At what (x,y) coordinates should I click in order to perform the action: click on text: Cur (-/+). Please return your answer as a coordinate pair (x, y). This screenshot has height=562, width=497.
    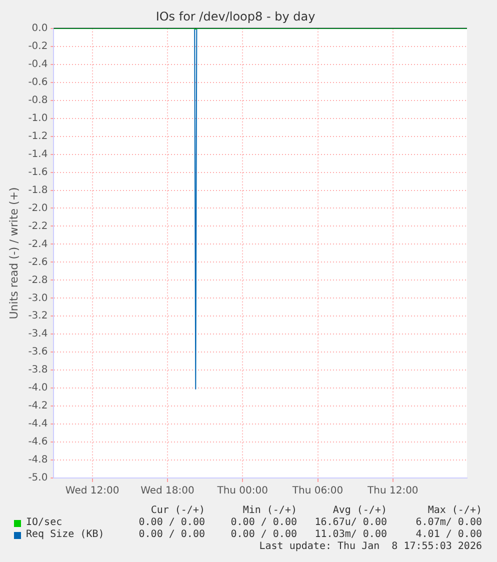
    Looking at the image, I should click on (177, 510).